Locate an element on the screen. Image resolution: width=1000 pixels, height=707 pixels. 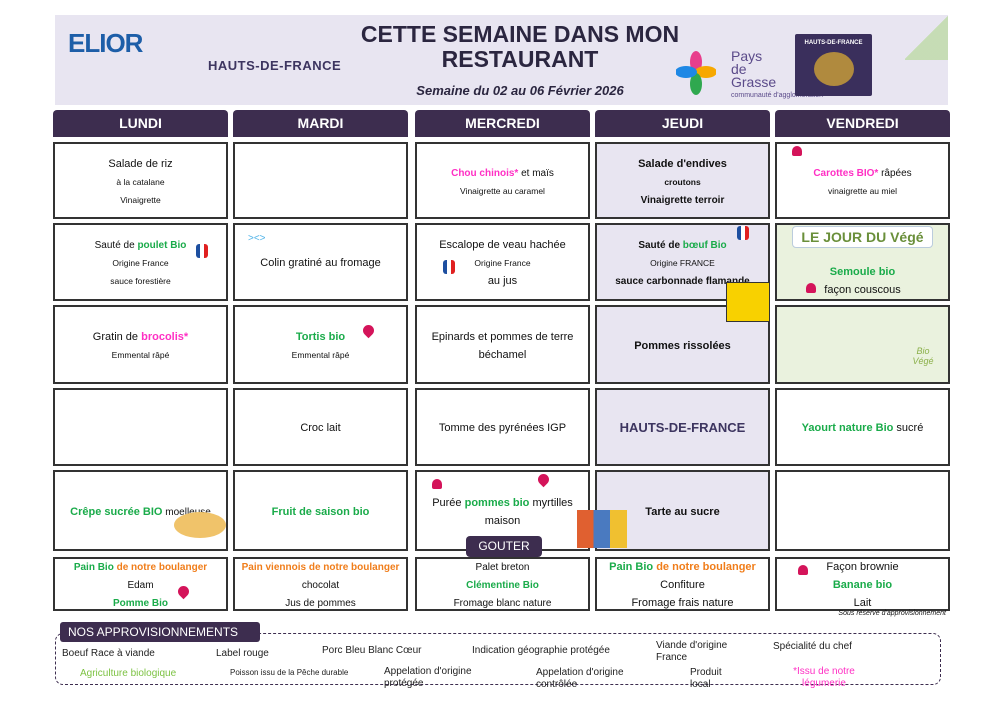
legend-title: NOS APPROVISIONNEMENTS is located at coordinates (160, 632).